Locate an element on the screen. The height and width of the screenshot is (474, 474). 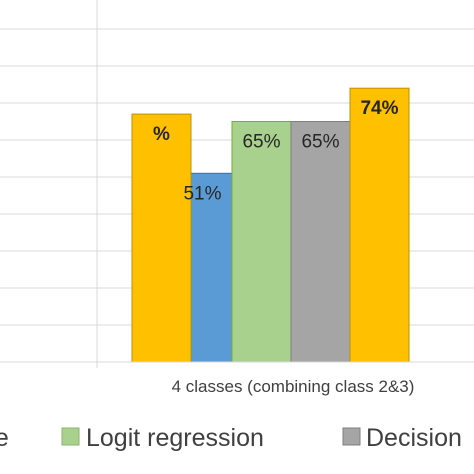
legend-swatch-logit-regression is located at coordinates (70, 436).